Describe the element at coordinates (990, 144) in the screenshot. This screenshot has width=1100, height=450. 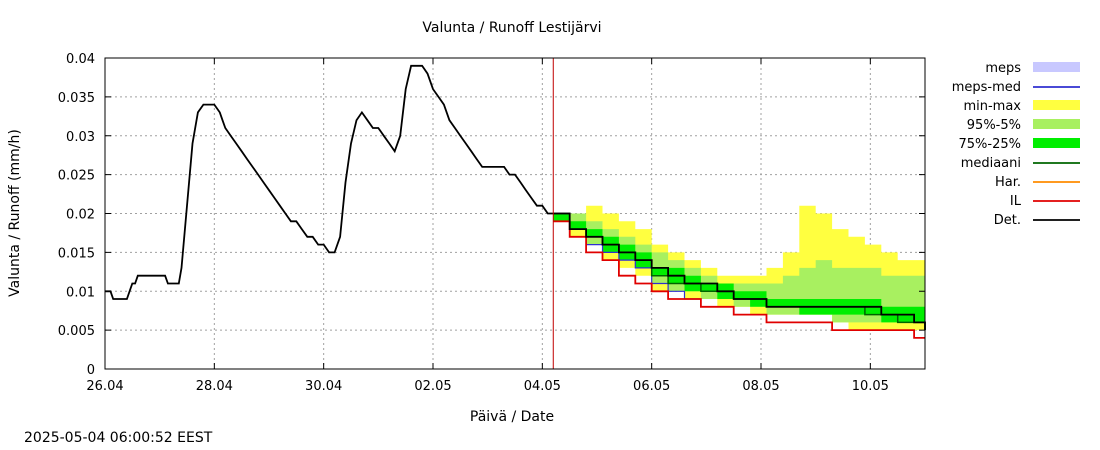
I see `legend-label: 75%-25%` at that location.